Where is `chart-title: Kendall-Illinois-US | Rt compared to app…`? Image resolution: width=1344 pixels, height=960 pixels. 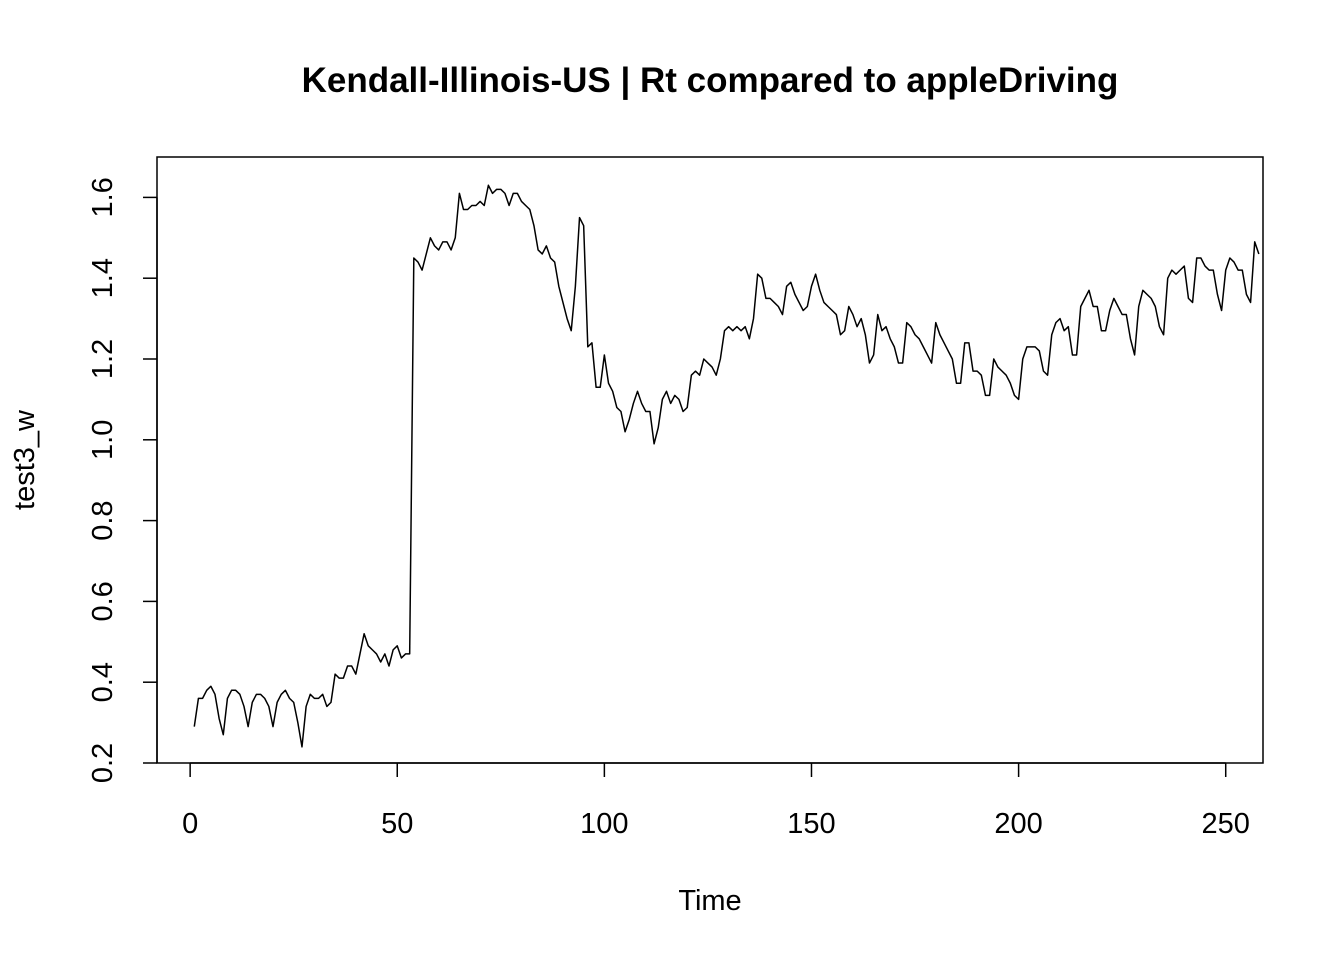 chart-title: Kendall-Illinois-US | Rt compared to app… is located at coordinates (710, 80).